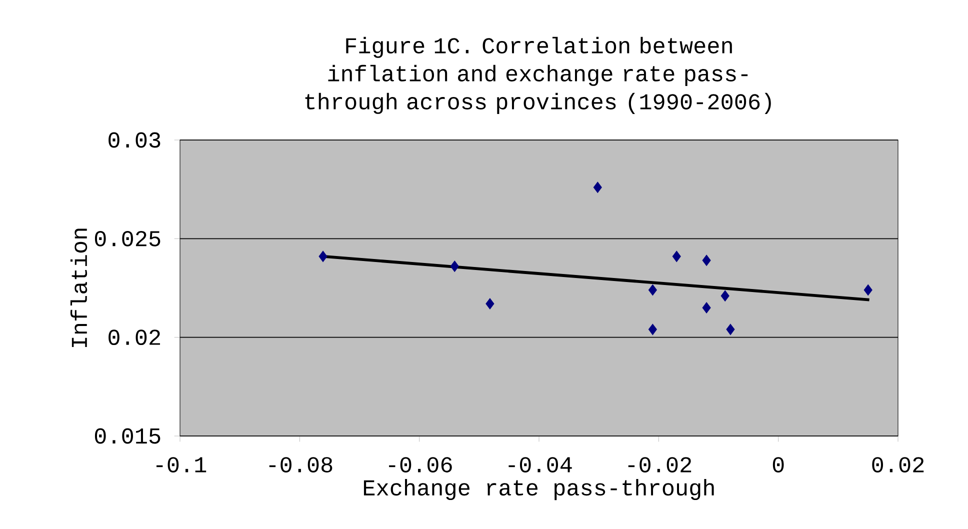  What do you see at coordinates (181, 464) in the screenshot?
I see `x-tick-label: -0.1` at bounding box center [181, 464].